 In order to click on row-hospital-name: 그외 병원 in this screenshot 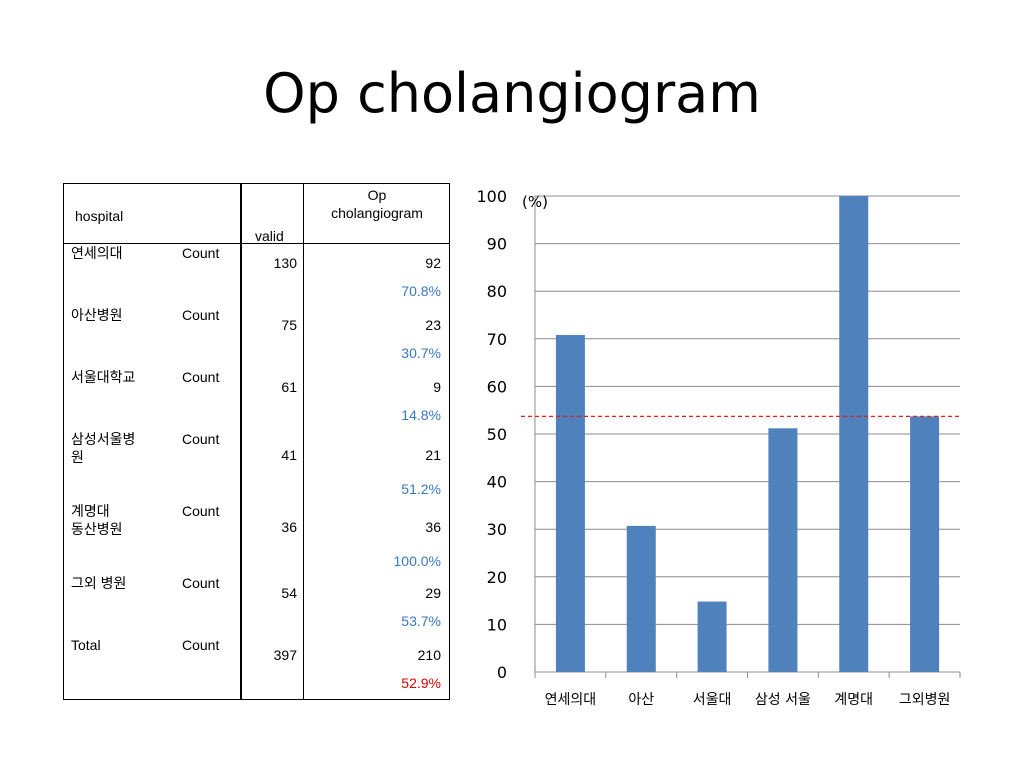, I will do `click(99, 583)`.